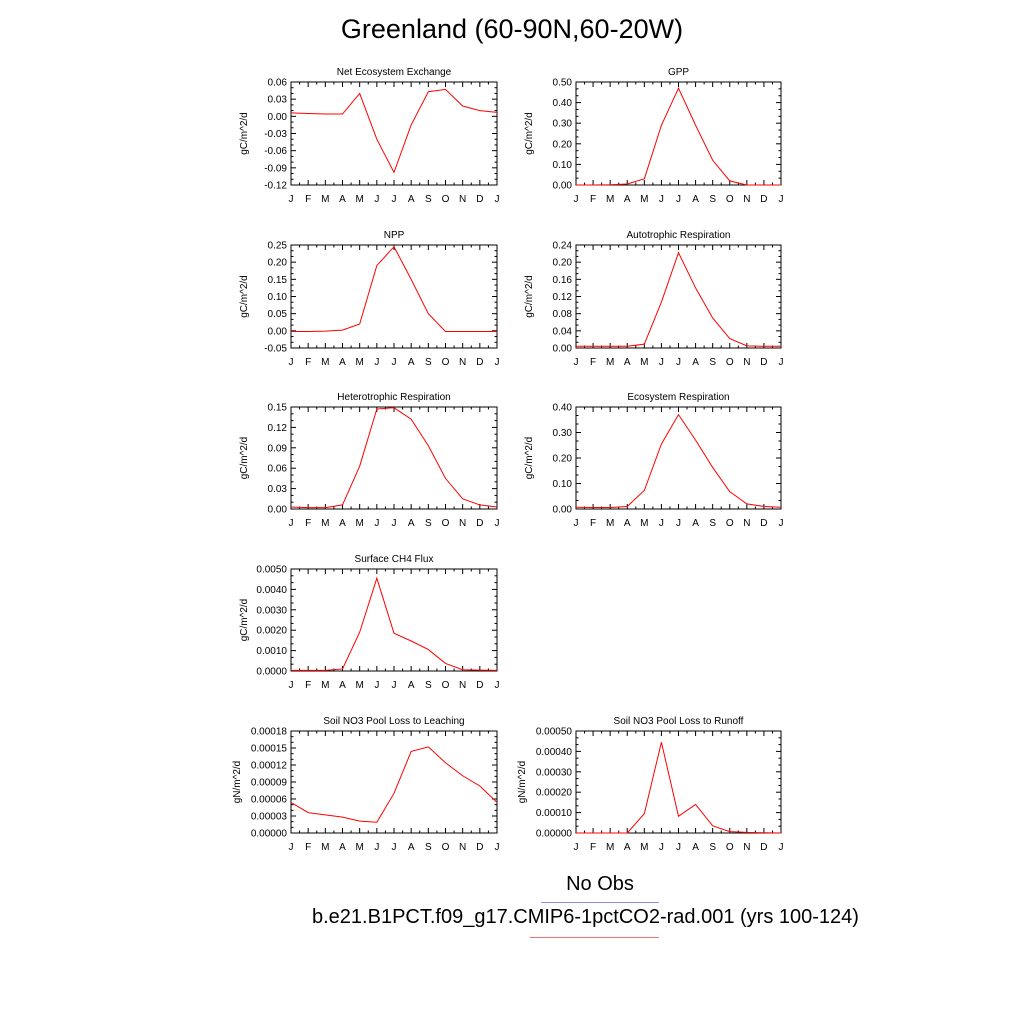 This screenshot has height=1024, width=1024. I want to click on y-tick-label: 0.00000, so click(269, 834).